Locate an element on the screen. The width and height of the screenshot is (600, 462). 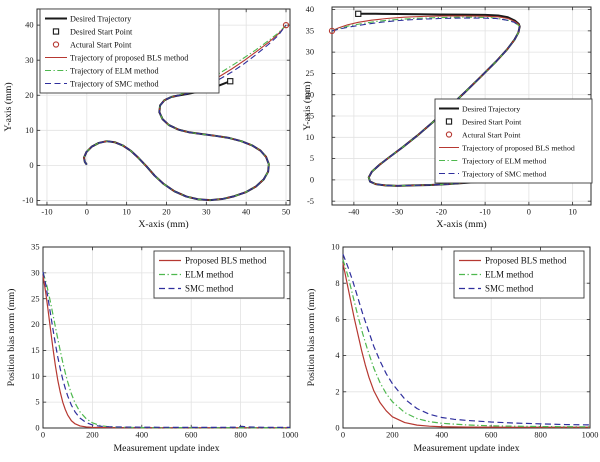
svg-text: 8 is located at coordinates (337, 283).